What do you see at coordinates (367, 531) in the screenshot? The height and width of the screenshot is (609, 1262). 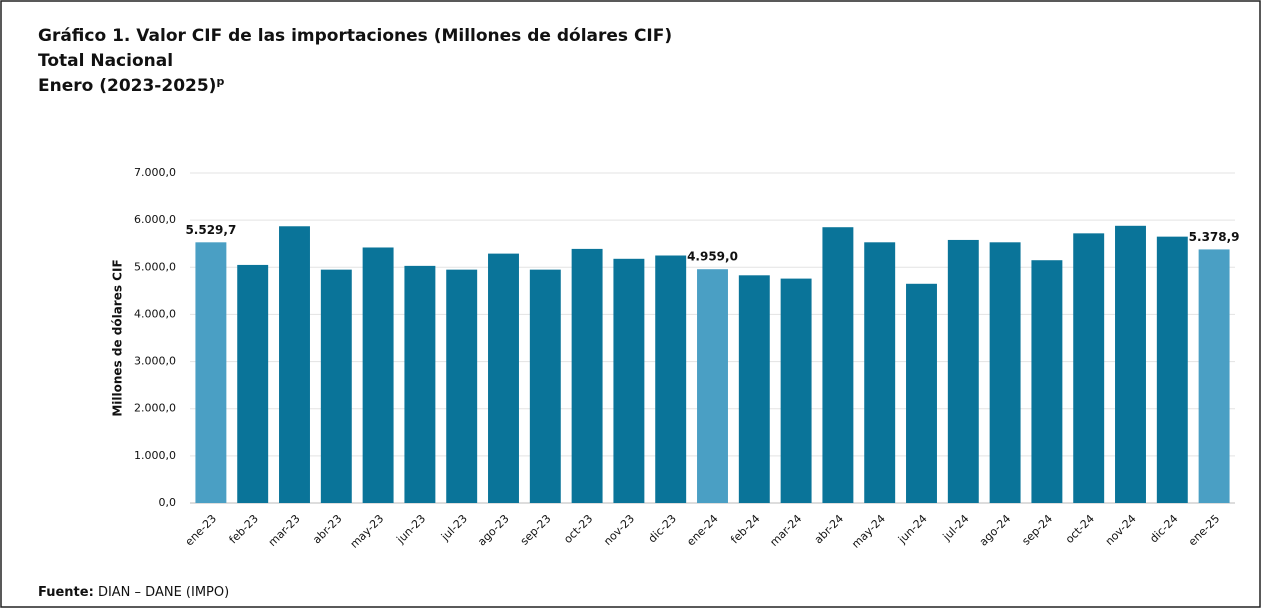 I see `x-tick-label: may-23` at bounding box center [367, 531].